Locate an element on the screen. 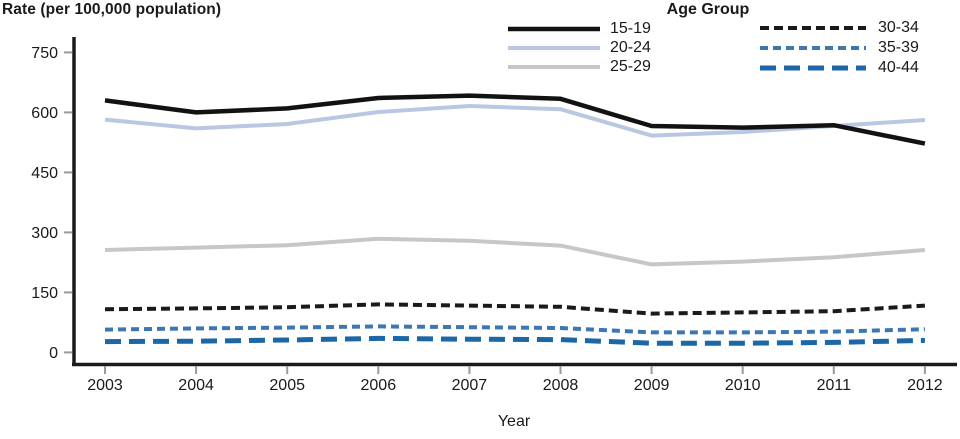 The image size is (960, 439). svg-text: 2011 is located at coordinates (834, 385).